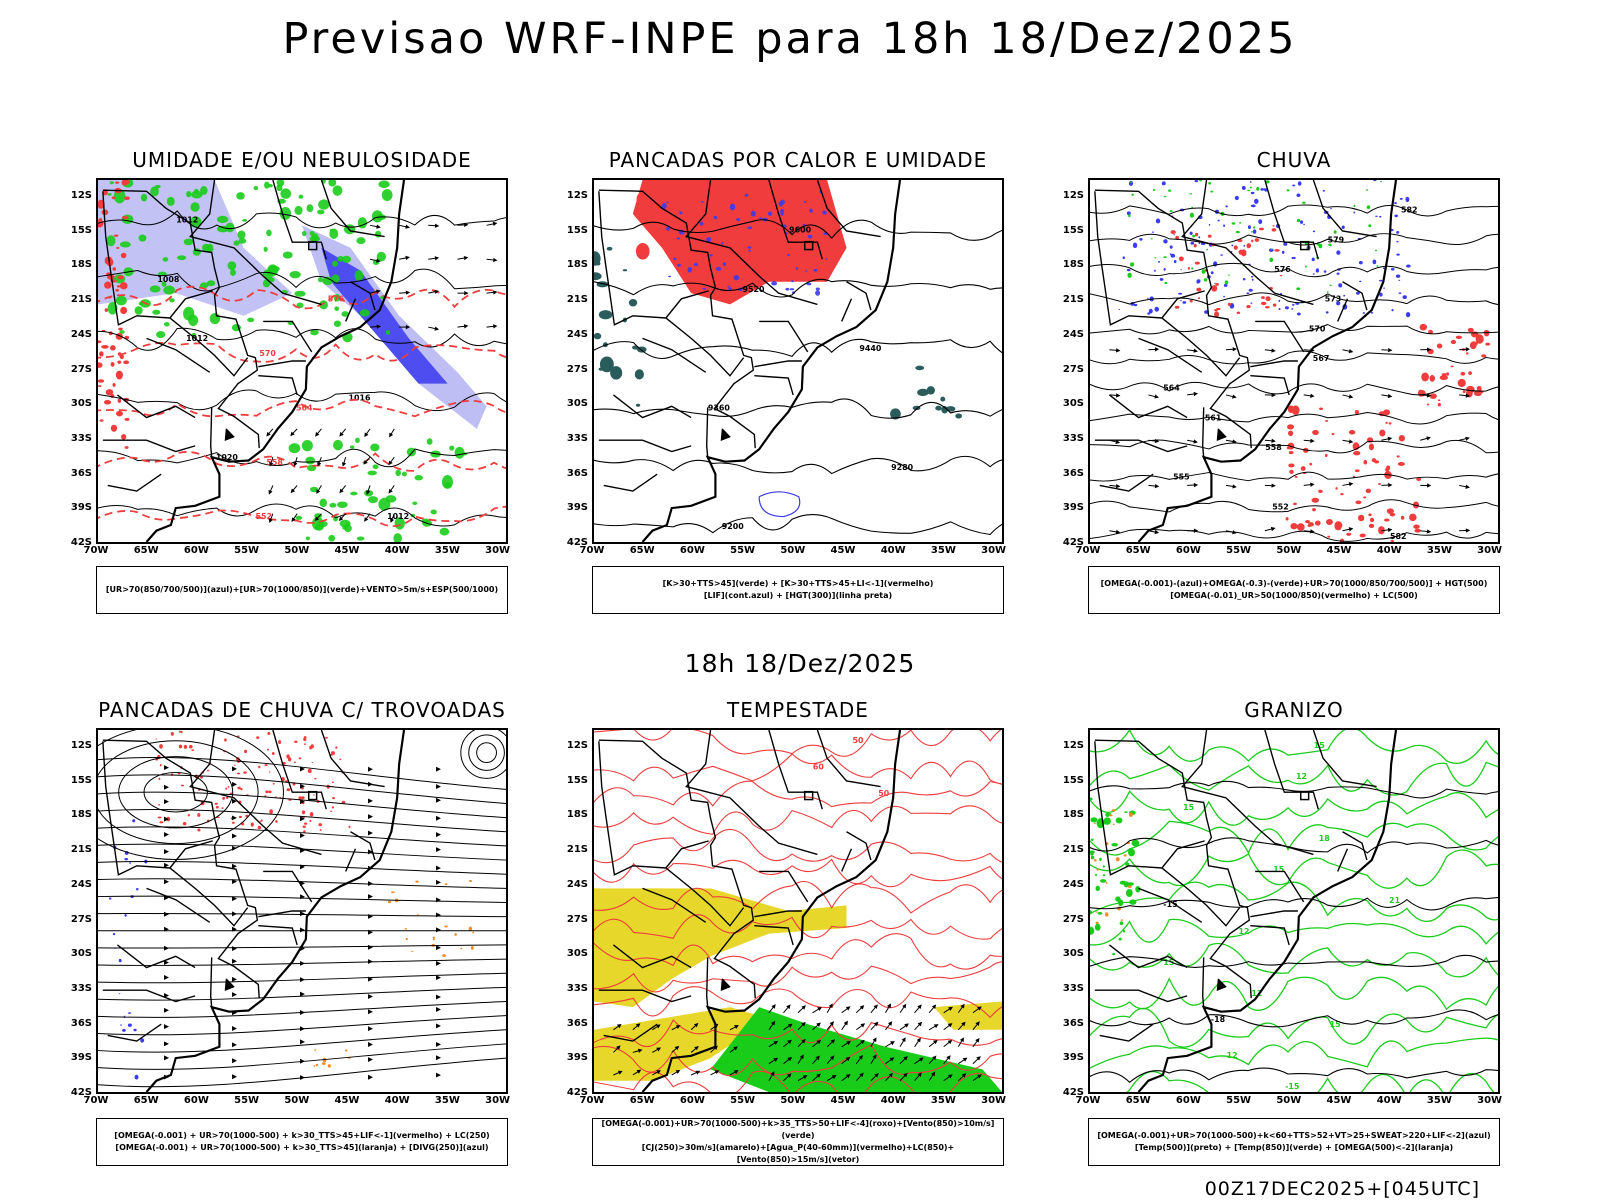 This screenshot has height=1200, width=1600. Describe the element at coordinates (1073, 1092) in the screenshot. I see `lat-tick-label: 42S` at that location.